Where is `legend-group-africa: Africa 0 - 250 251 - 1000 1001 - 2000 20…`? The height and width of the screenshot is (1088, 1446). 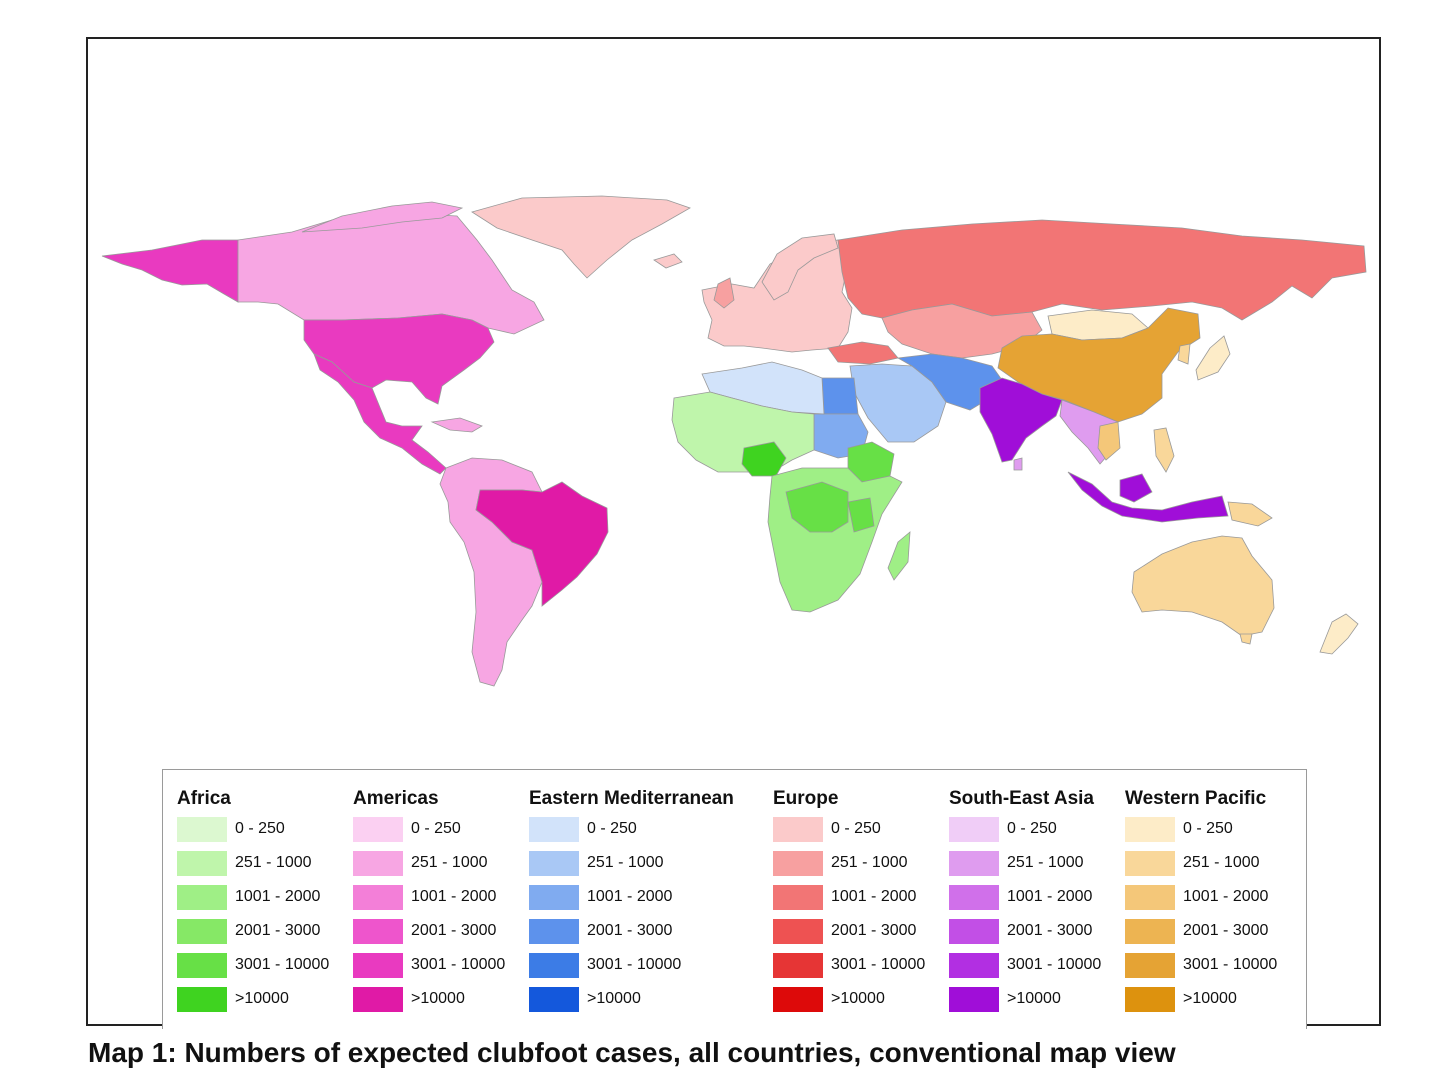 legend-group-africa: Africa 0 - 250 251 - 1000 1001 - 2000 20… is located at coordinates (253, 901).